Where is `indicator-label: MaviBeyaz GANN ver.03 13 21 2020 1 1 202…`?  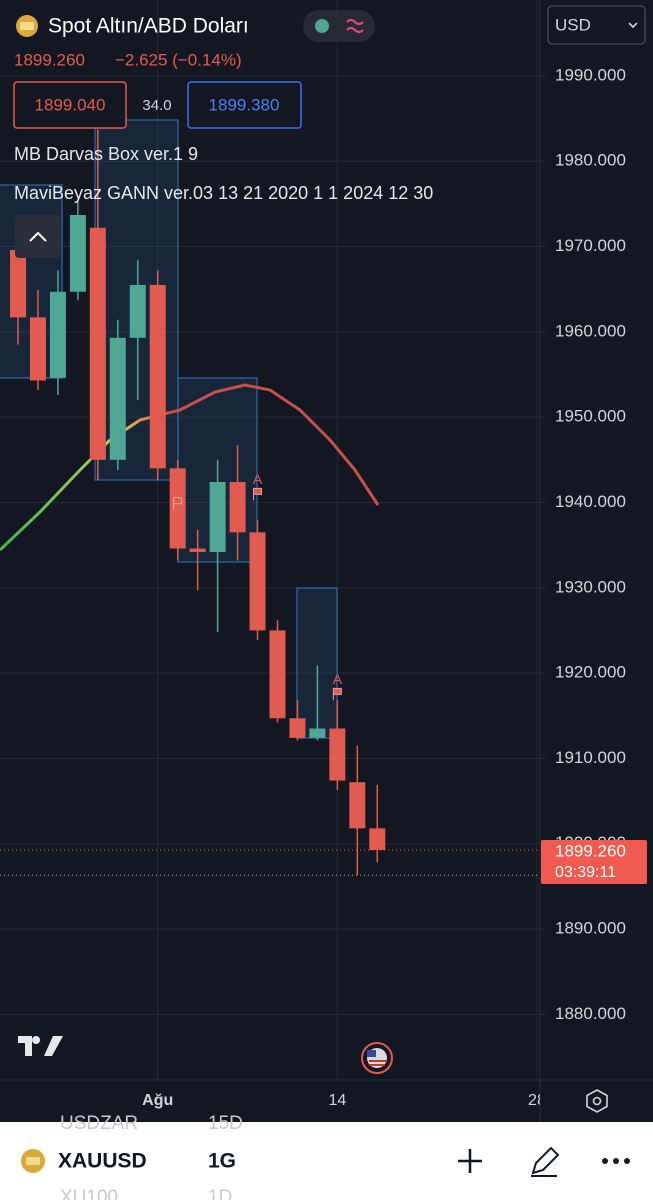 indicator-label: MaviBeyaz GANN ver.03 13 21 2020 1 1 202… is located at coordinates (223, 193).